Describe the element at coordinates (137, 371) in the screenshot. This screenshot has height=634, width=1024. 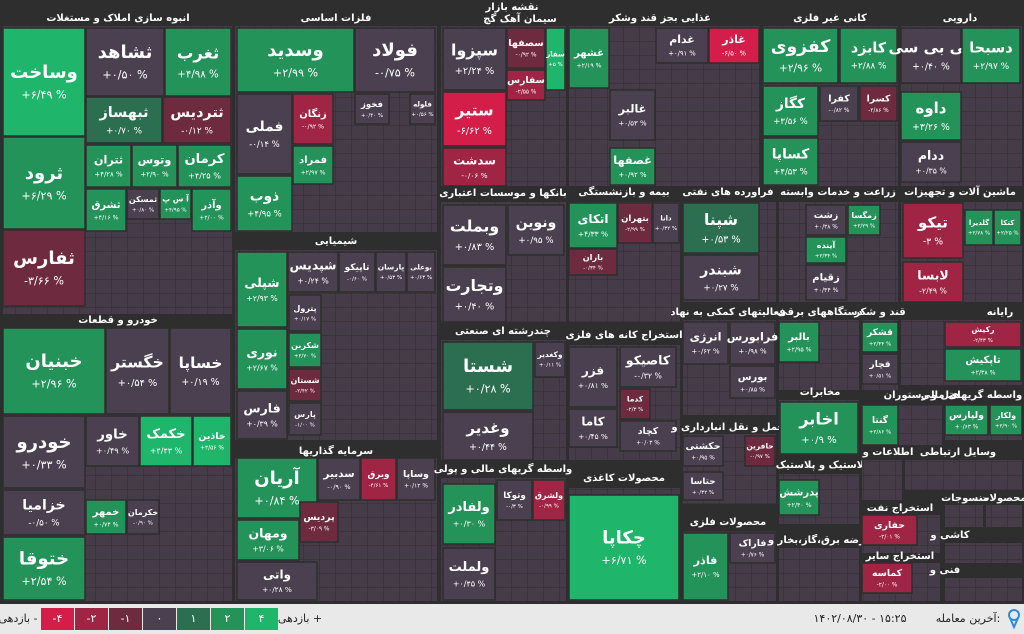
I see `stock-tile: خگستر +۰/۵۴ %` at that location.